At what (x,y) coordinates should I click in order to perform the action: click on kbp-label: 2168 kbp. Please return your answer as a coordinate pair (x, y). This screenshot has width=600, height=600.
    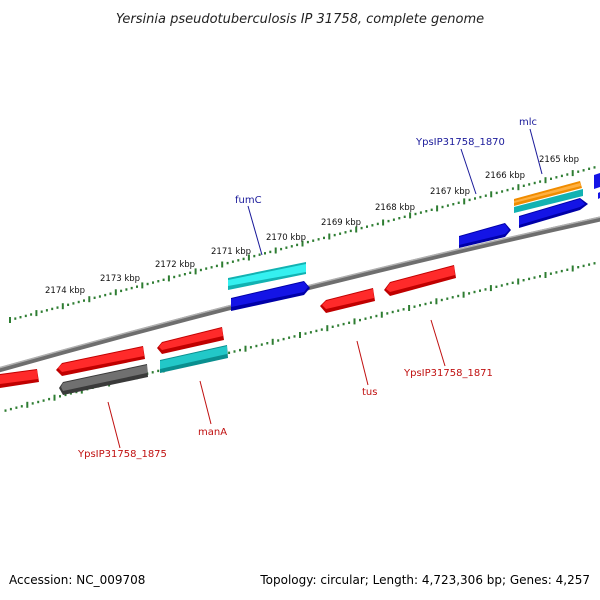
    Looking at the image, I should click on (395, 208).